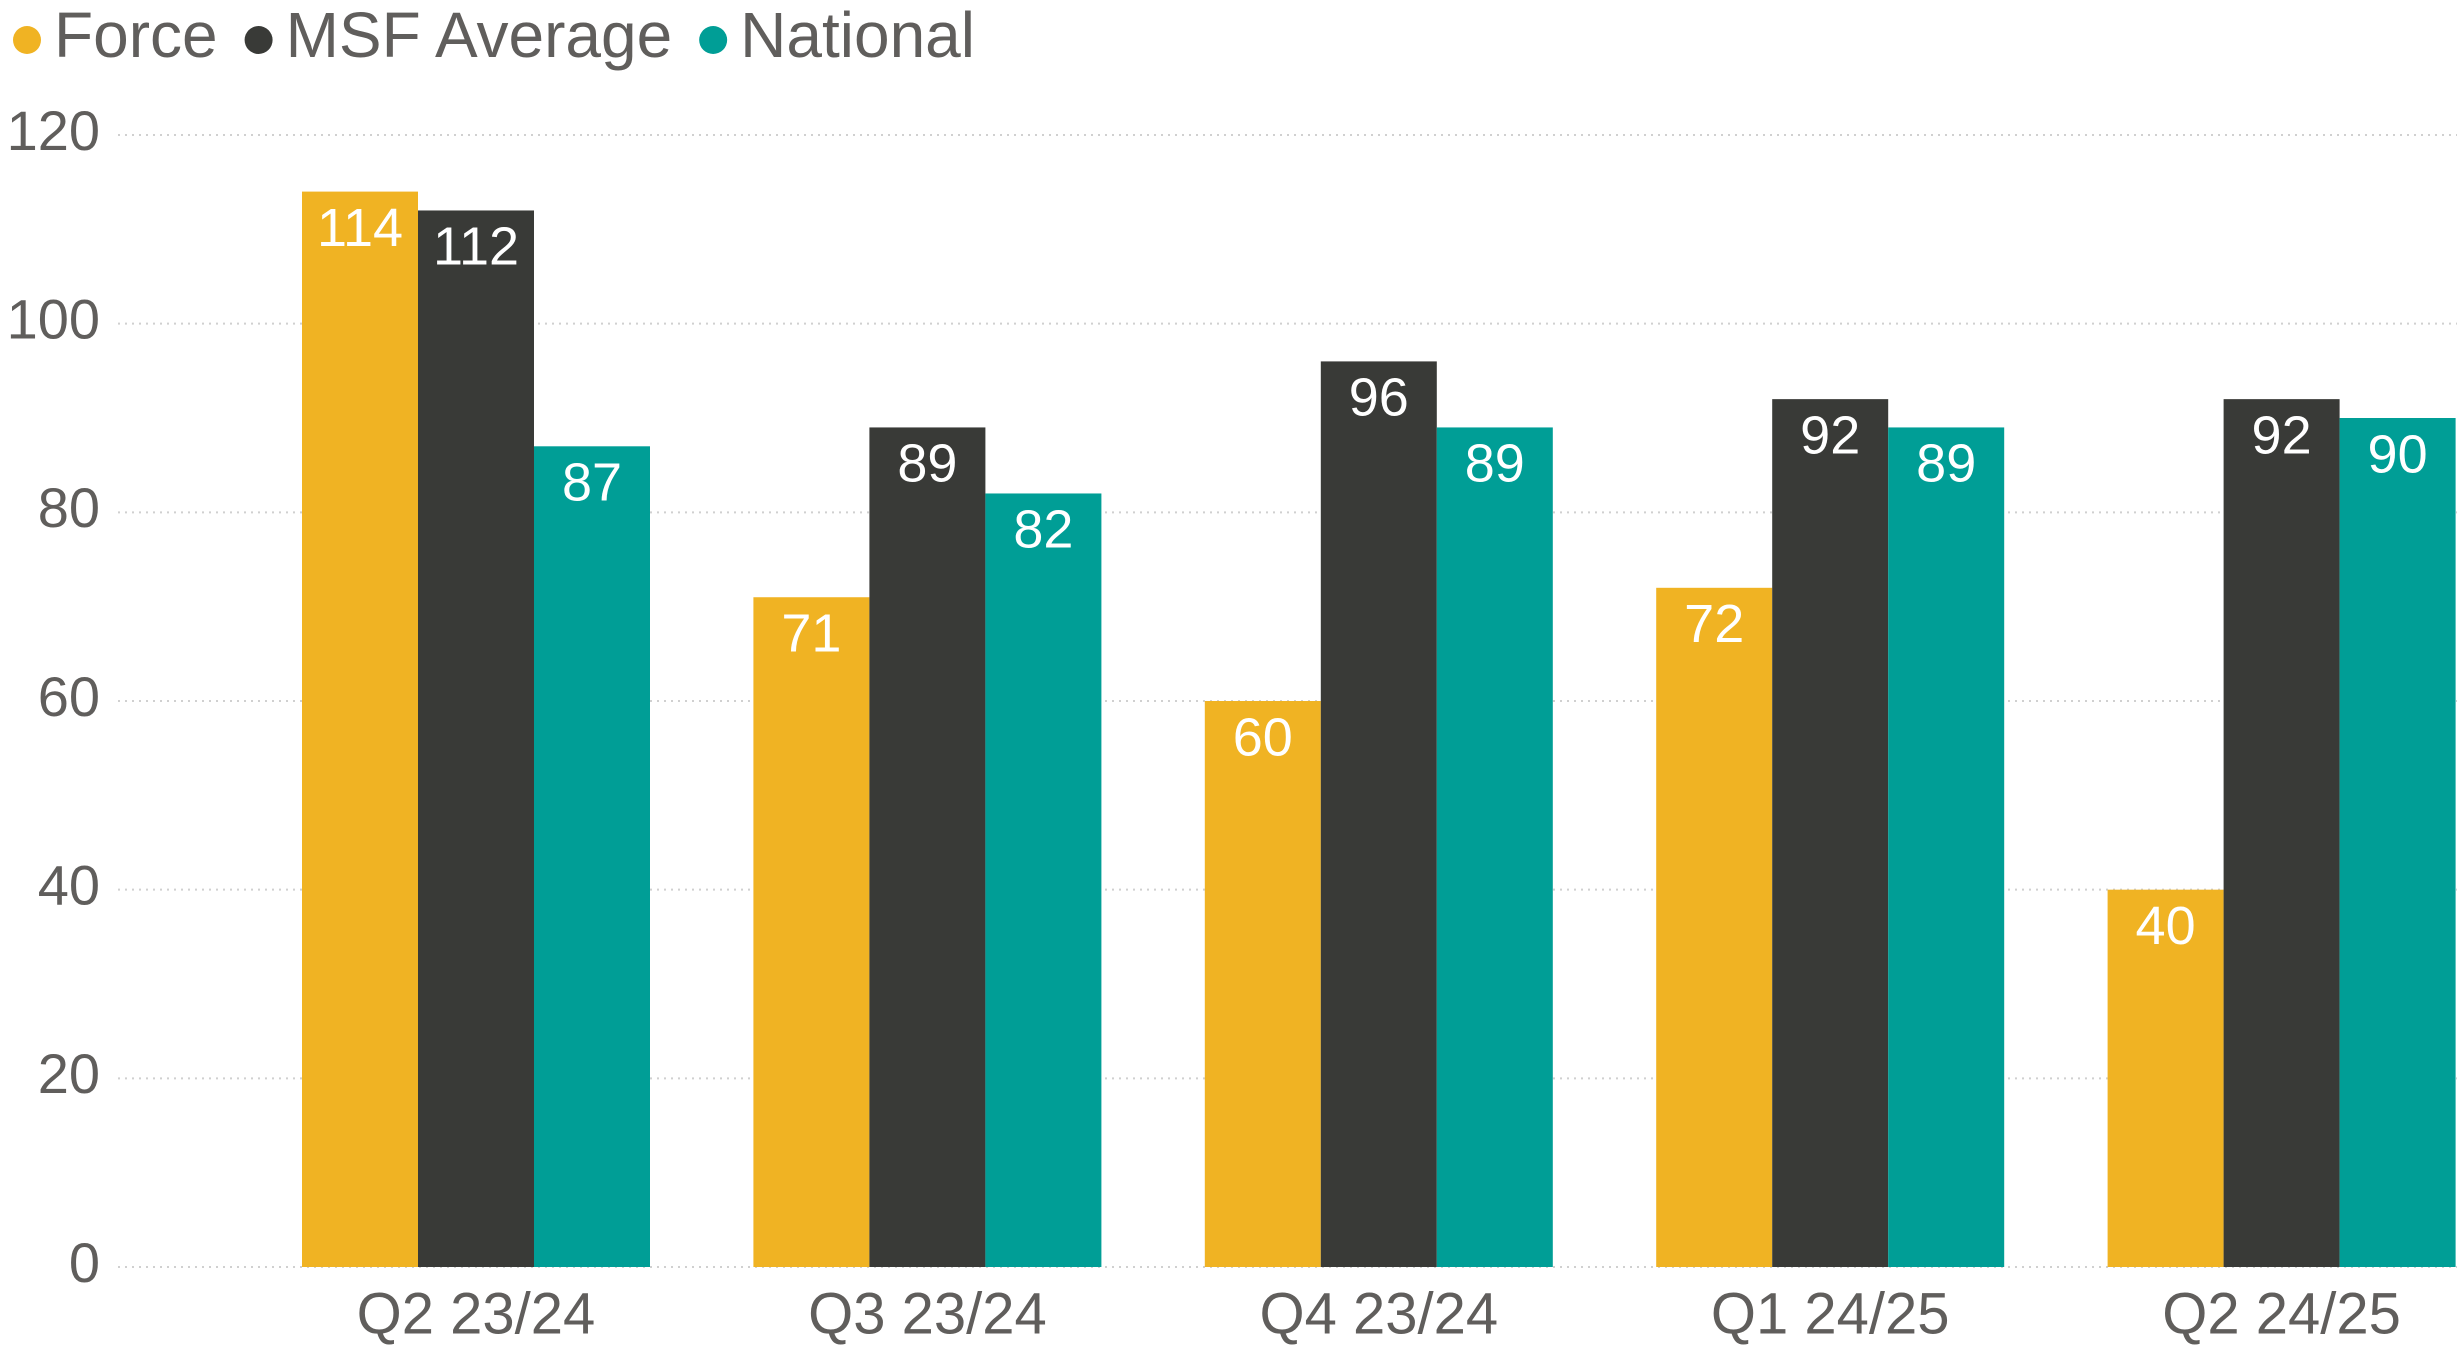 The image size is (2462, 1352). What do you see at coordinates (136, 35) in the screenshot?
I see `legend-label: Force` at bounding box center [136, 35].